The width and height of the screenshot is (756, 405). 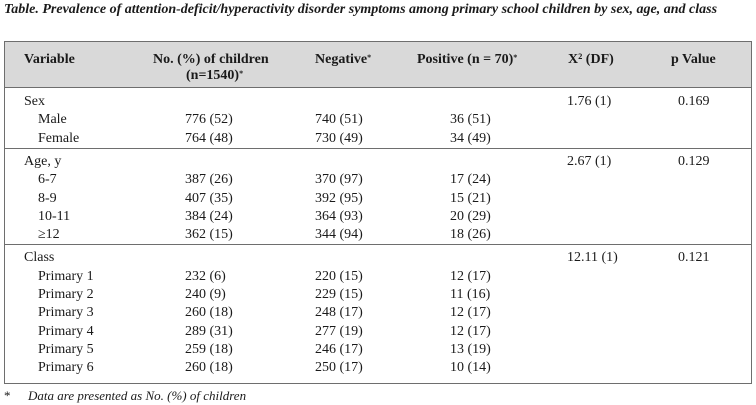 I want to click on p-value: 0.129, so click(x=694, y=161).